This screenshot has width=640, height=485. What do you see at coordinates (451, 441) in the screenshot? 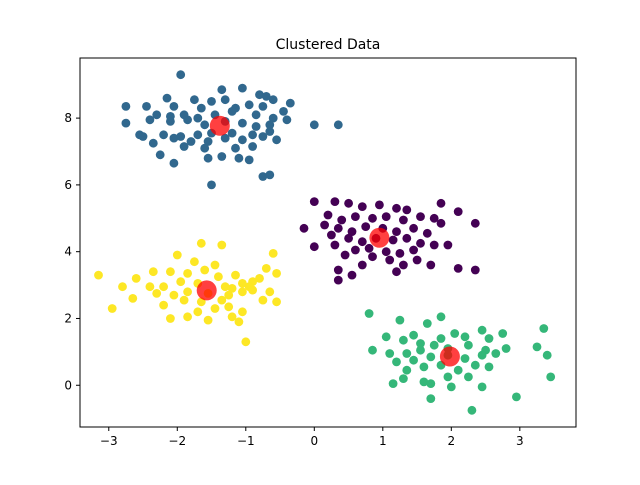
I see `x-tick-label: 2` at bounding box center [451, 441].